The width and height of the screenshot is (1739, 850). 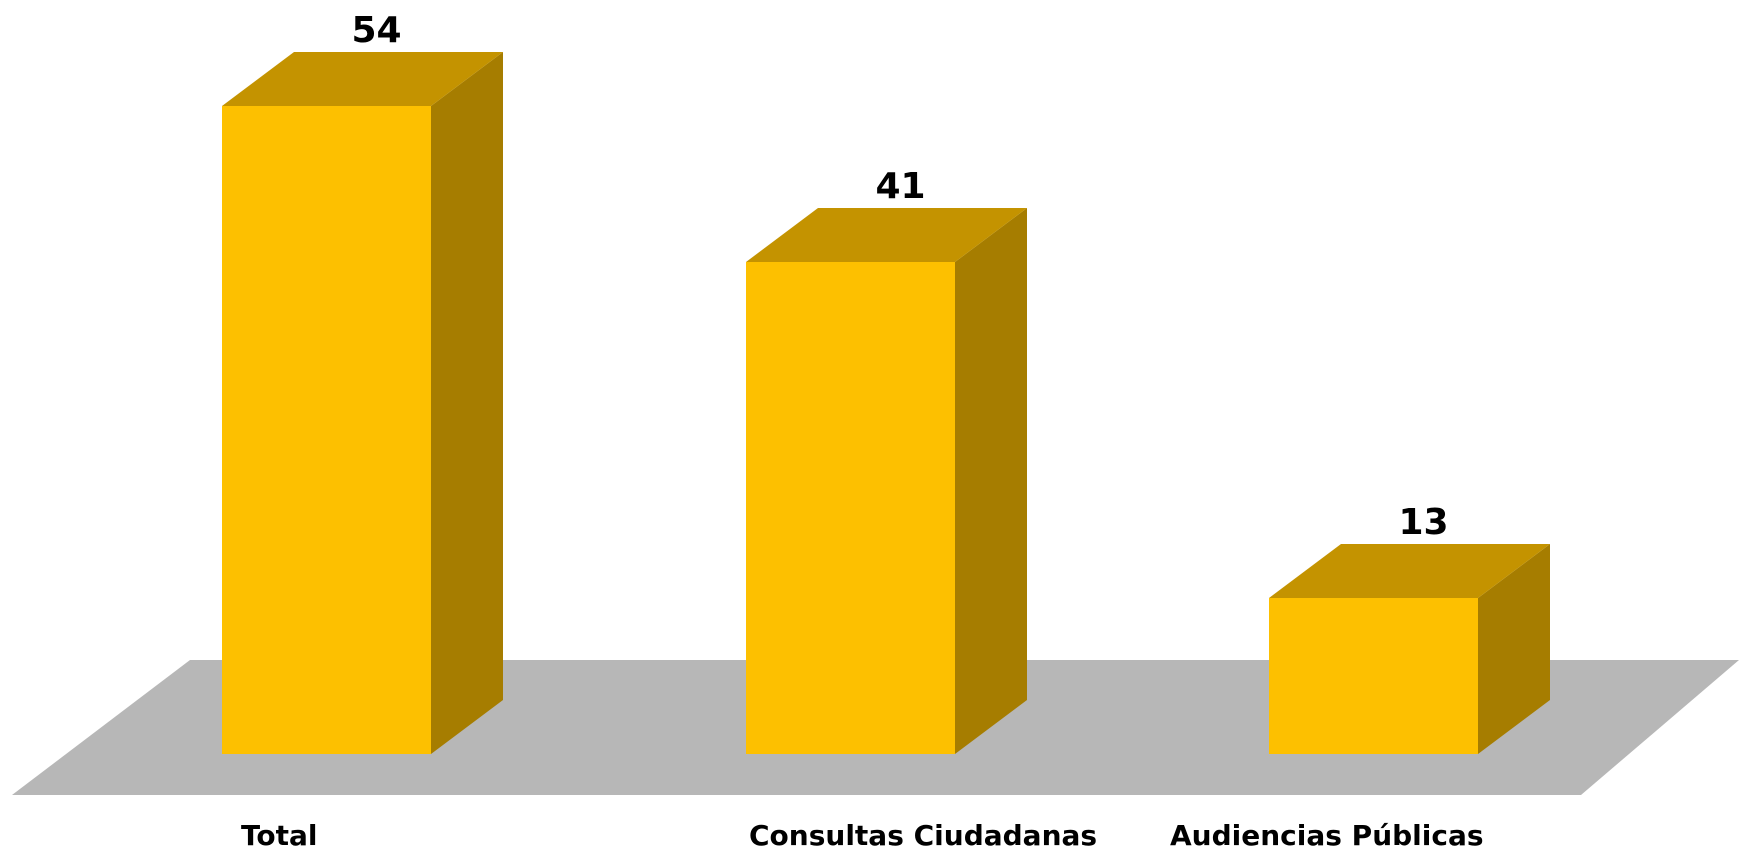 What do you see at coordinates (1423, 522) in the screenshot?
I see `data-label: 13` at bounding box center [1423, 522].